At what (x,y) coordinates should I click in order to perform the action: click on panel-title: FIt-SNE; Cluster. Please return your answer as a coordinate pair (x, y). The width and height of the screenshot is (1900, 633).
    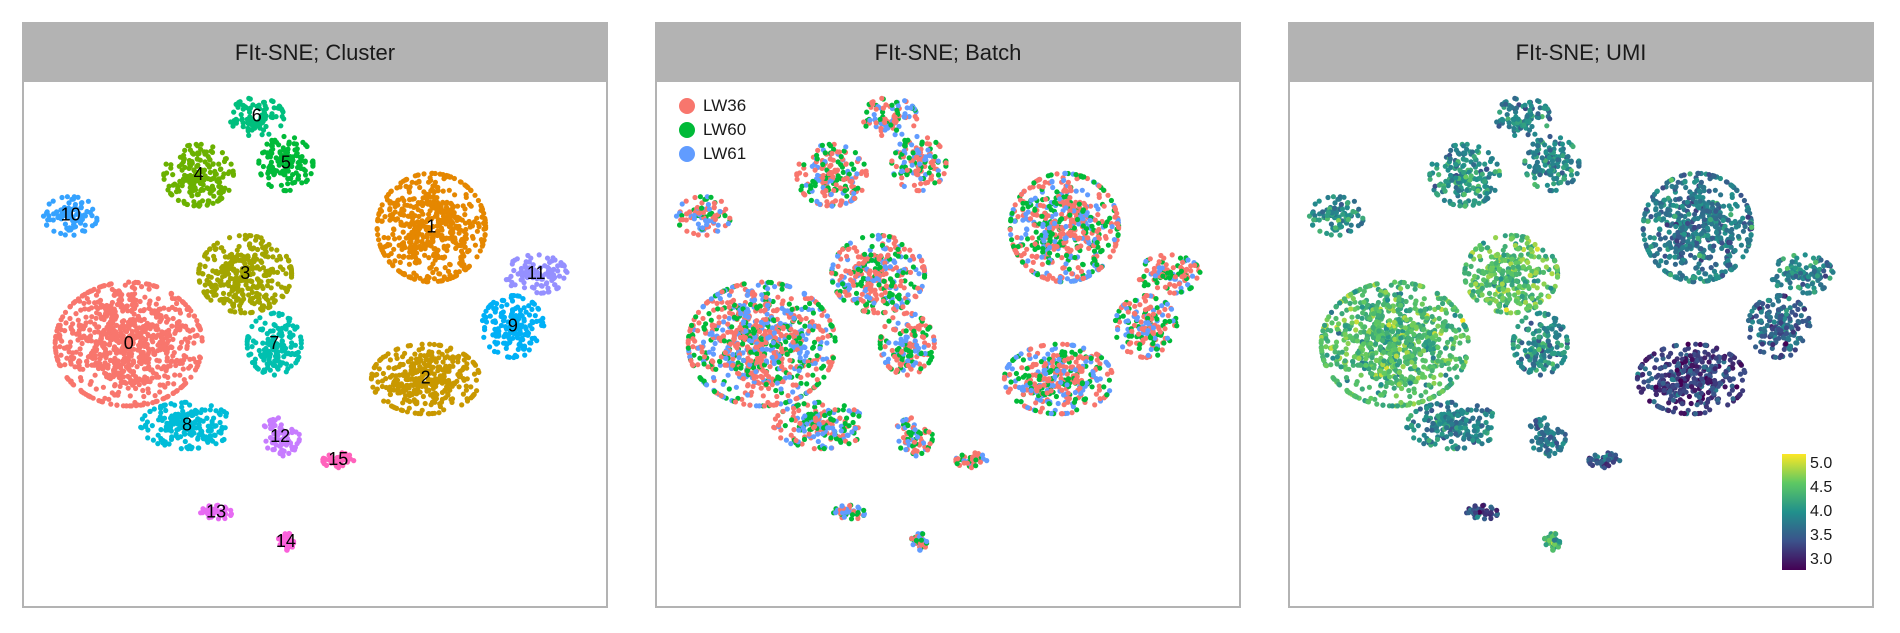
    Looking at the image, I should click on (315, 52).